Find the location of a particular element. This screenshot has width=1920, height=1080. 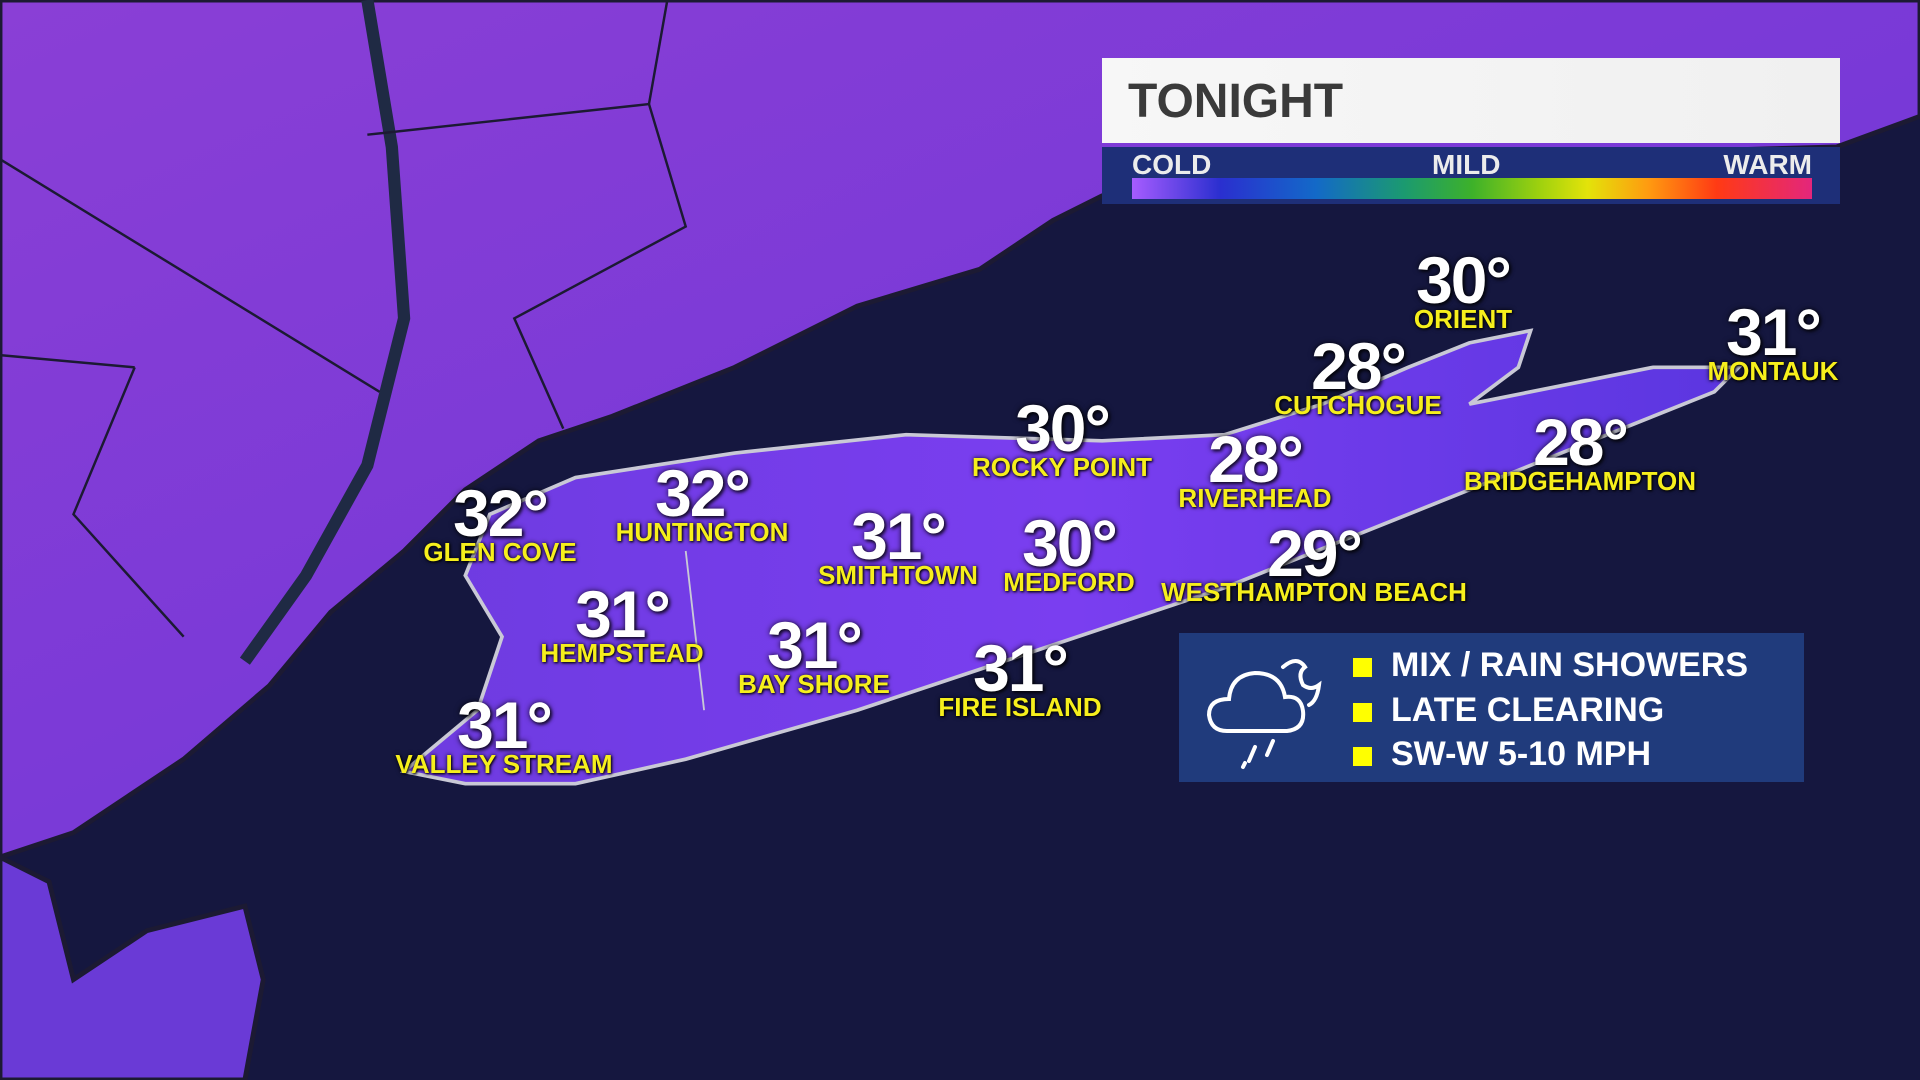

city-montauk: 31° MONTAUK is located at coordinates (1773, 340).